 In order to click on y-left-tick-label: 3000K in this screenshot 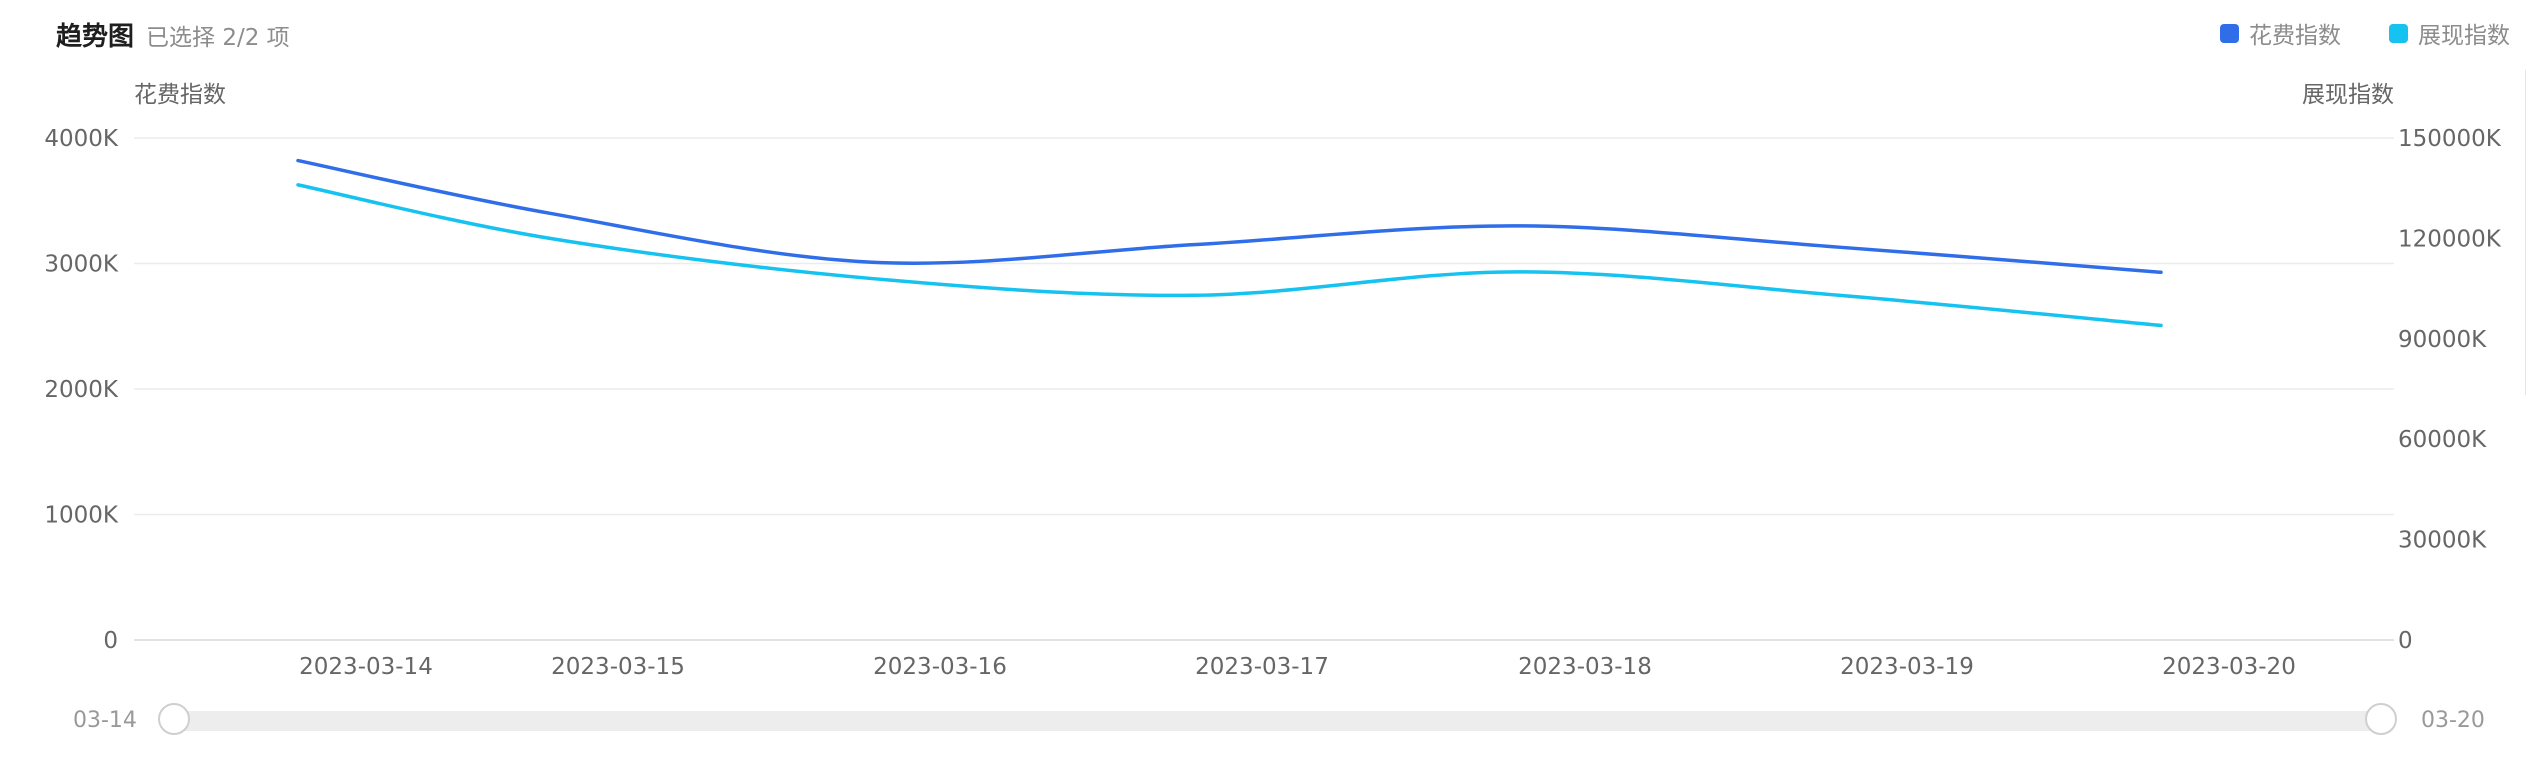, I will do `click(81, 265)`.